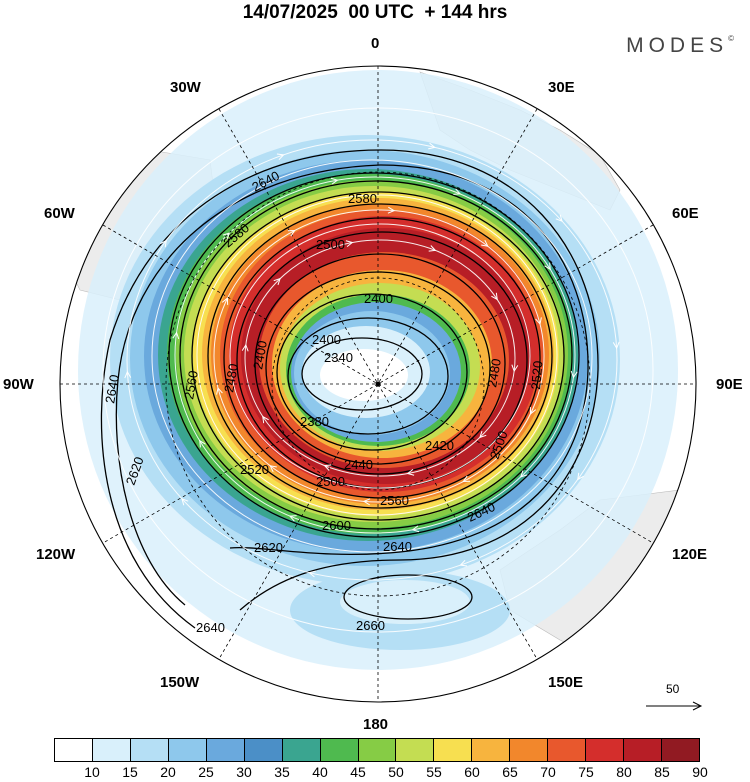 This screenshot has height=782, width=750. Describe the element at coordinates (268, 547) in the screenshot. I see `contour-label-2620: 2620` at that location.